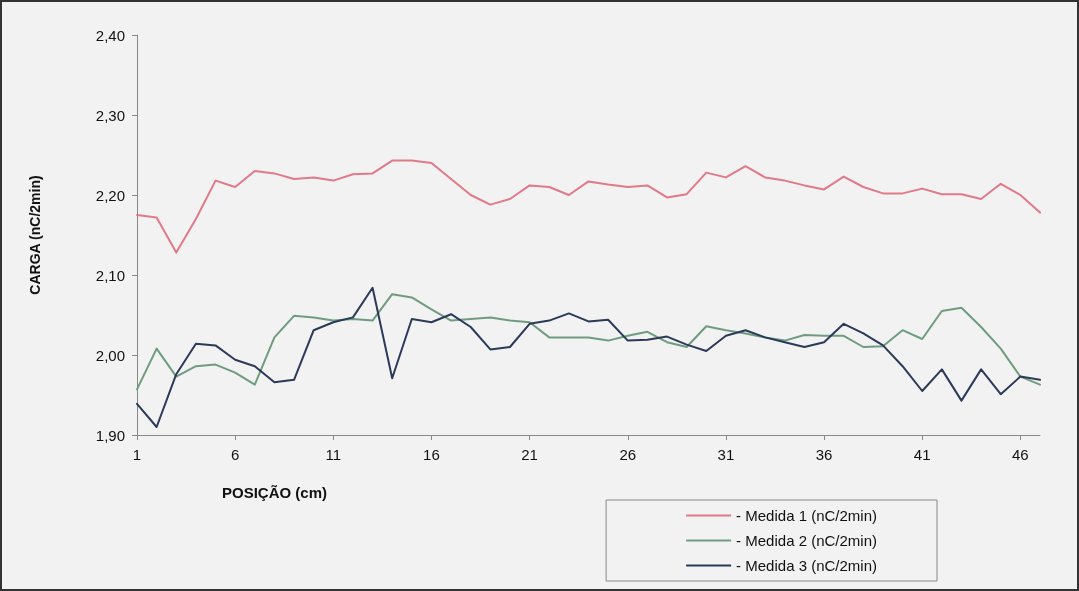 This screenshot has height=591, width=1079. I want to click on x-tick-label: 1, so click(137, 454).